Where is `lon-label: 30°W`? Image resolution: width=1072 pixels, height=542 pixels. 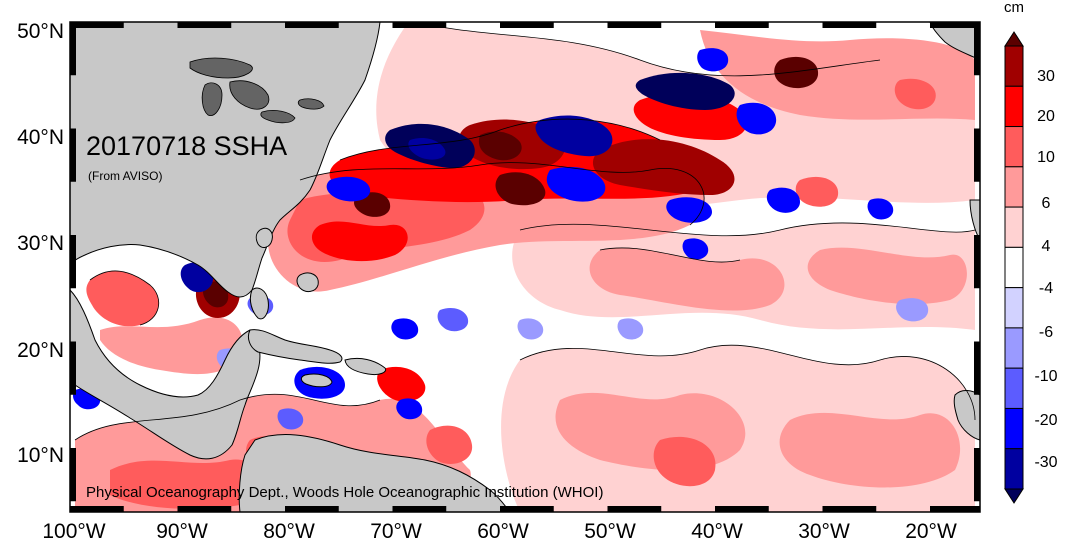
lon-label: 30°W is located at coordinates (824, 531).